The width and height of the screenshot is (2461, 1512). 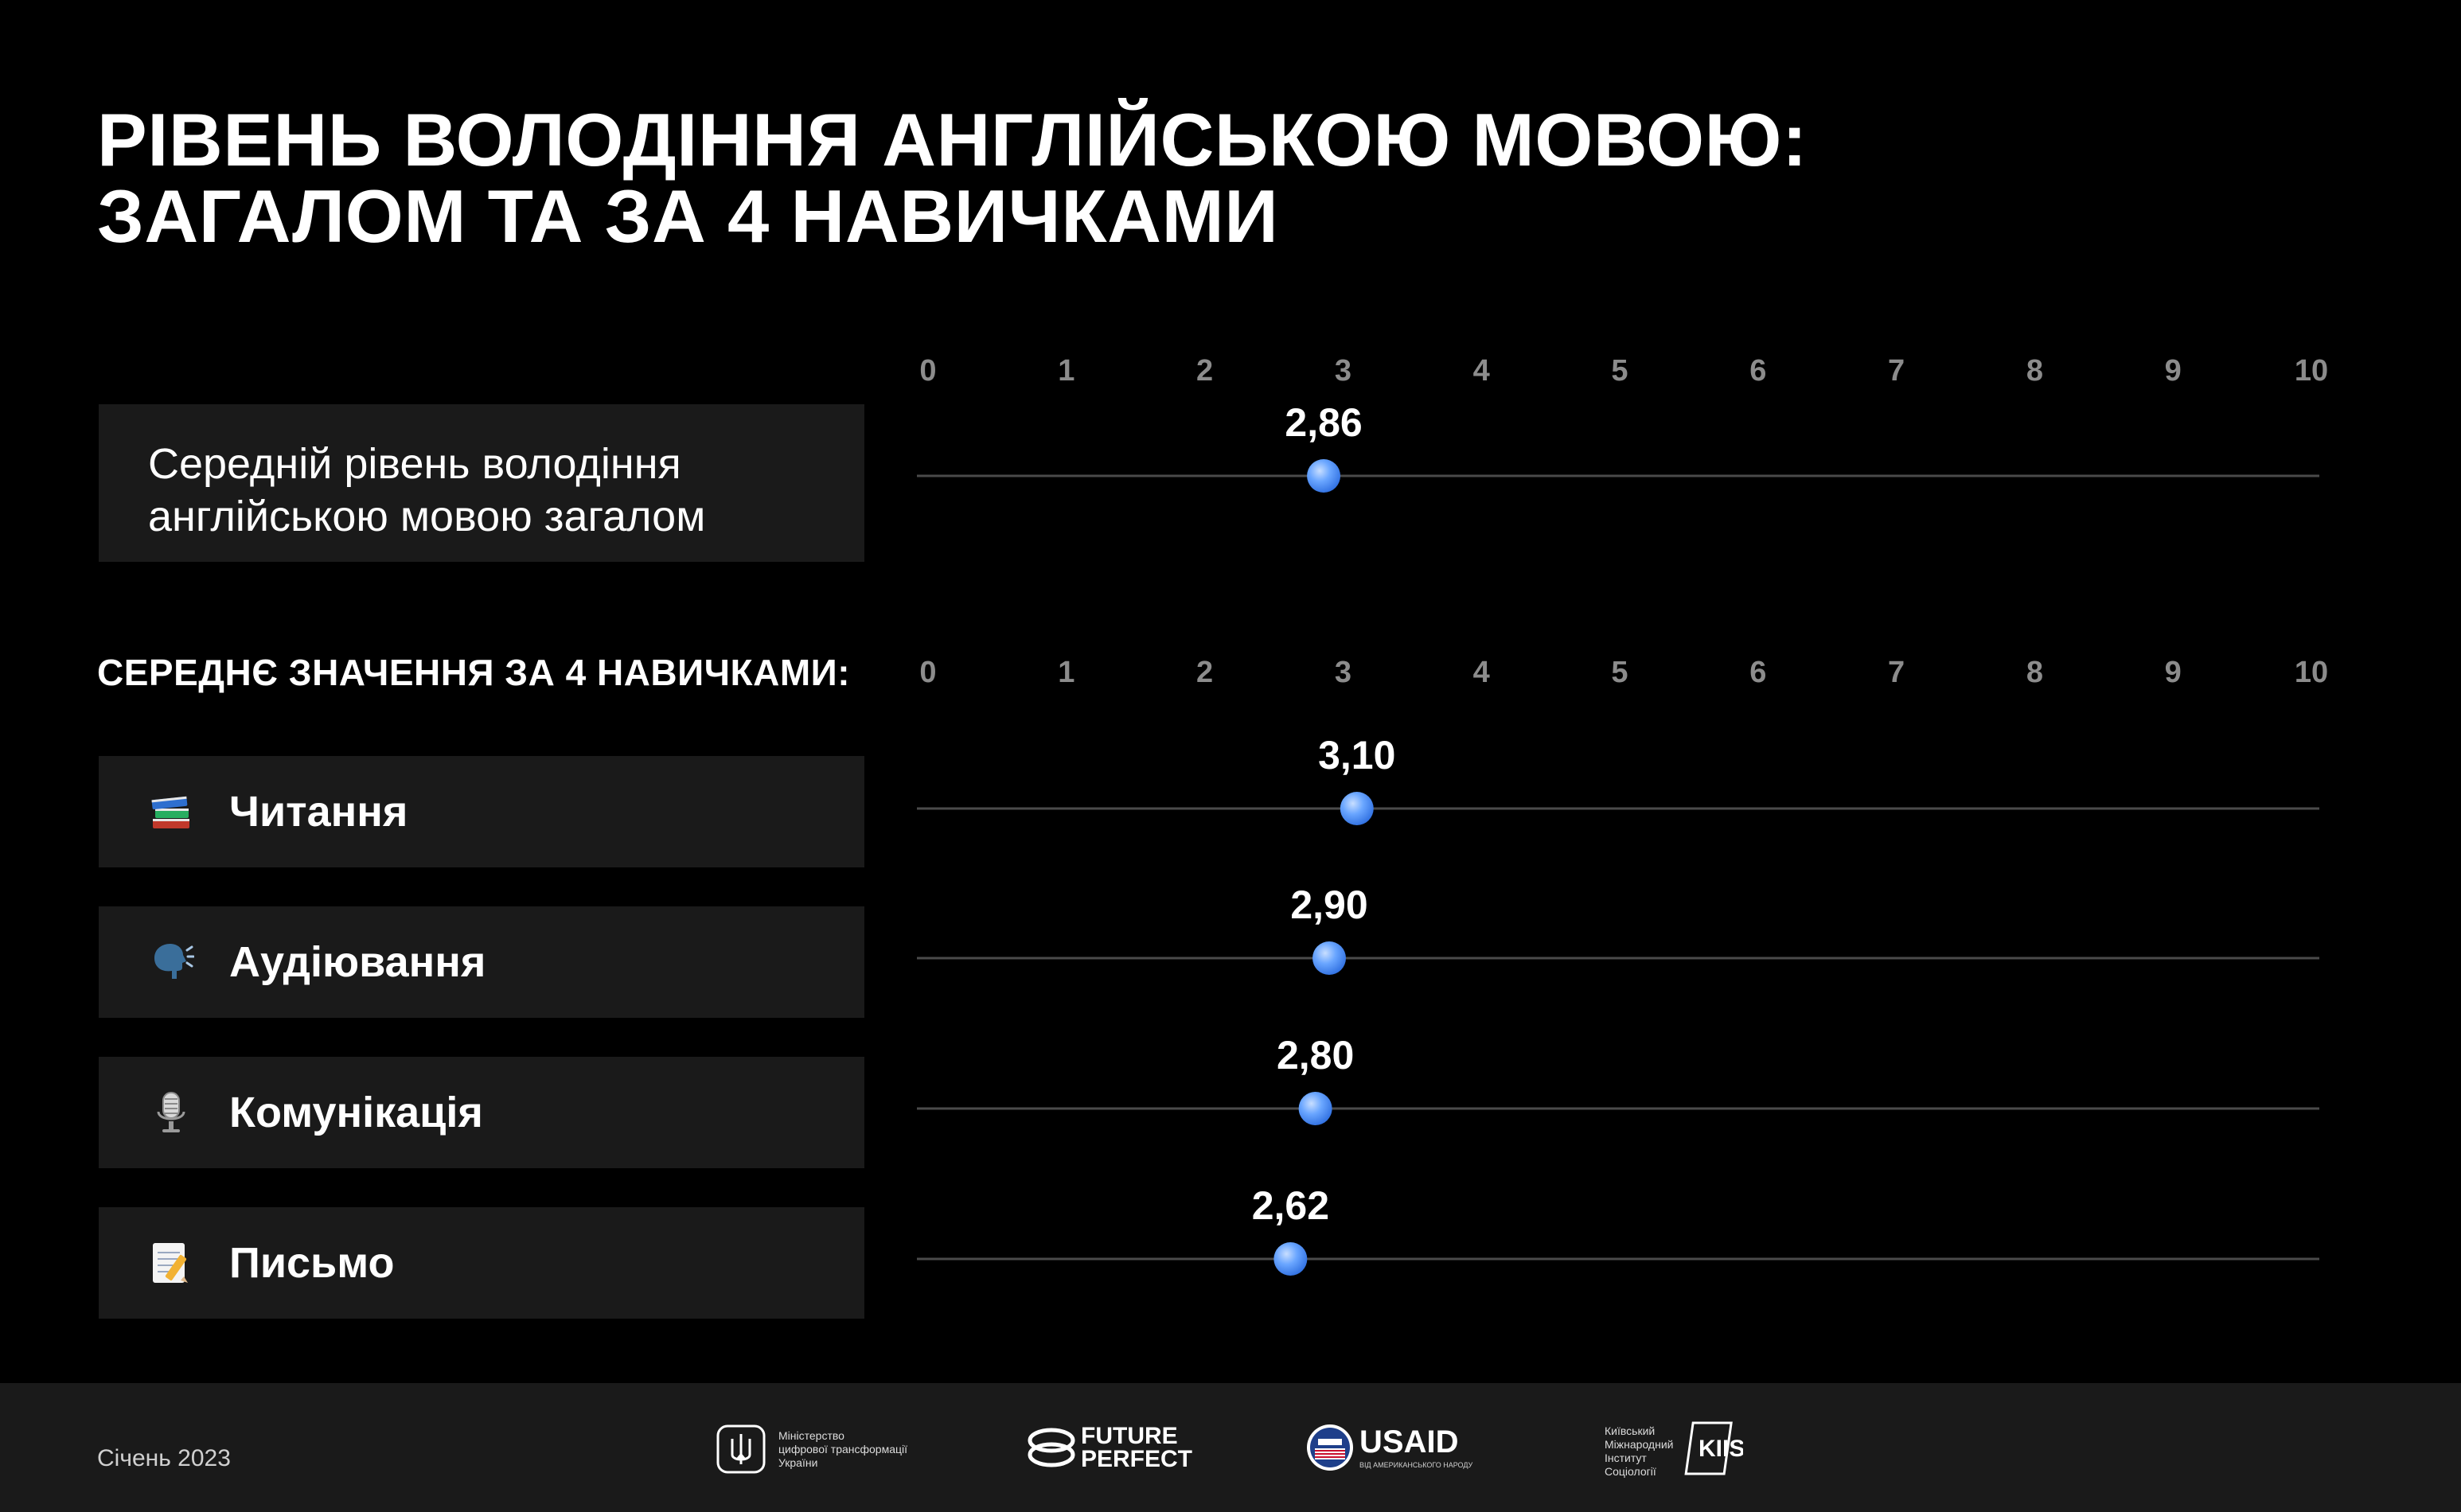 I want to click on skill-panel-reading: Читання, so click(x=481, y=811).